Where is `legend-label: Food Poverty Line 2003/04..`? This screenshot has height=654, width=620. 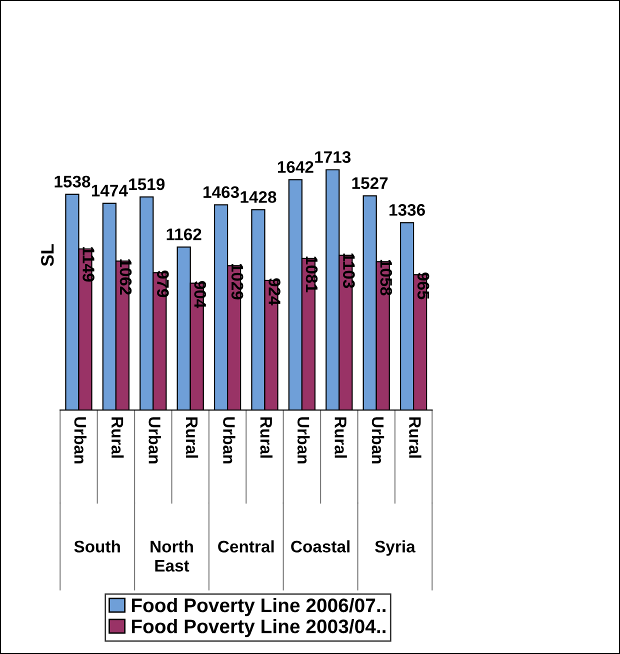
legend-label: Food Poverty Line 2003/04.. is located at coordinates (259, 628).